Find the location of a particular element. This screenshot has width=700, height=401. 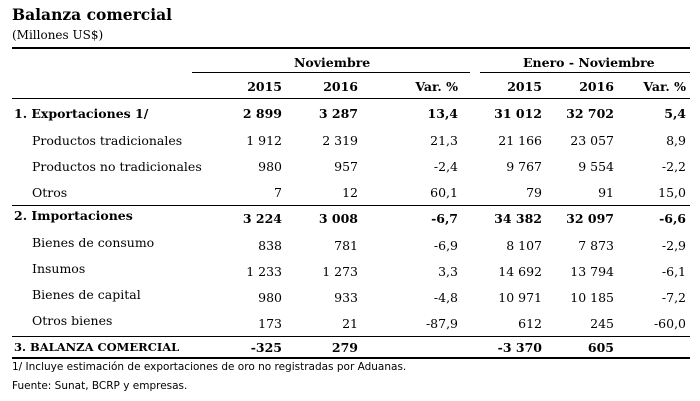

table-subtitle: (Millones US$) is located at coordinates (58, 35).